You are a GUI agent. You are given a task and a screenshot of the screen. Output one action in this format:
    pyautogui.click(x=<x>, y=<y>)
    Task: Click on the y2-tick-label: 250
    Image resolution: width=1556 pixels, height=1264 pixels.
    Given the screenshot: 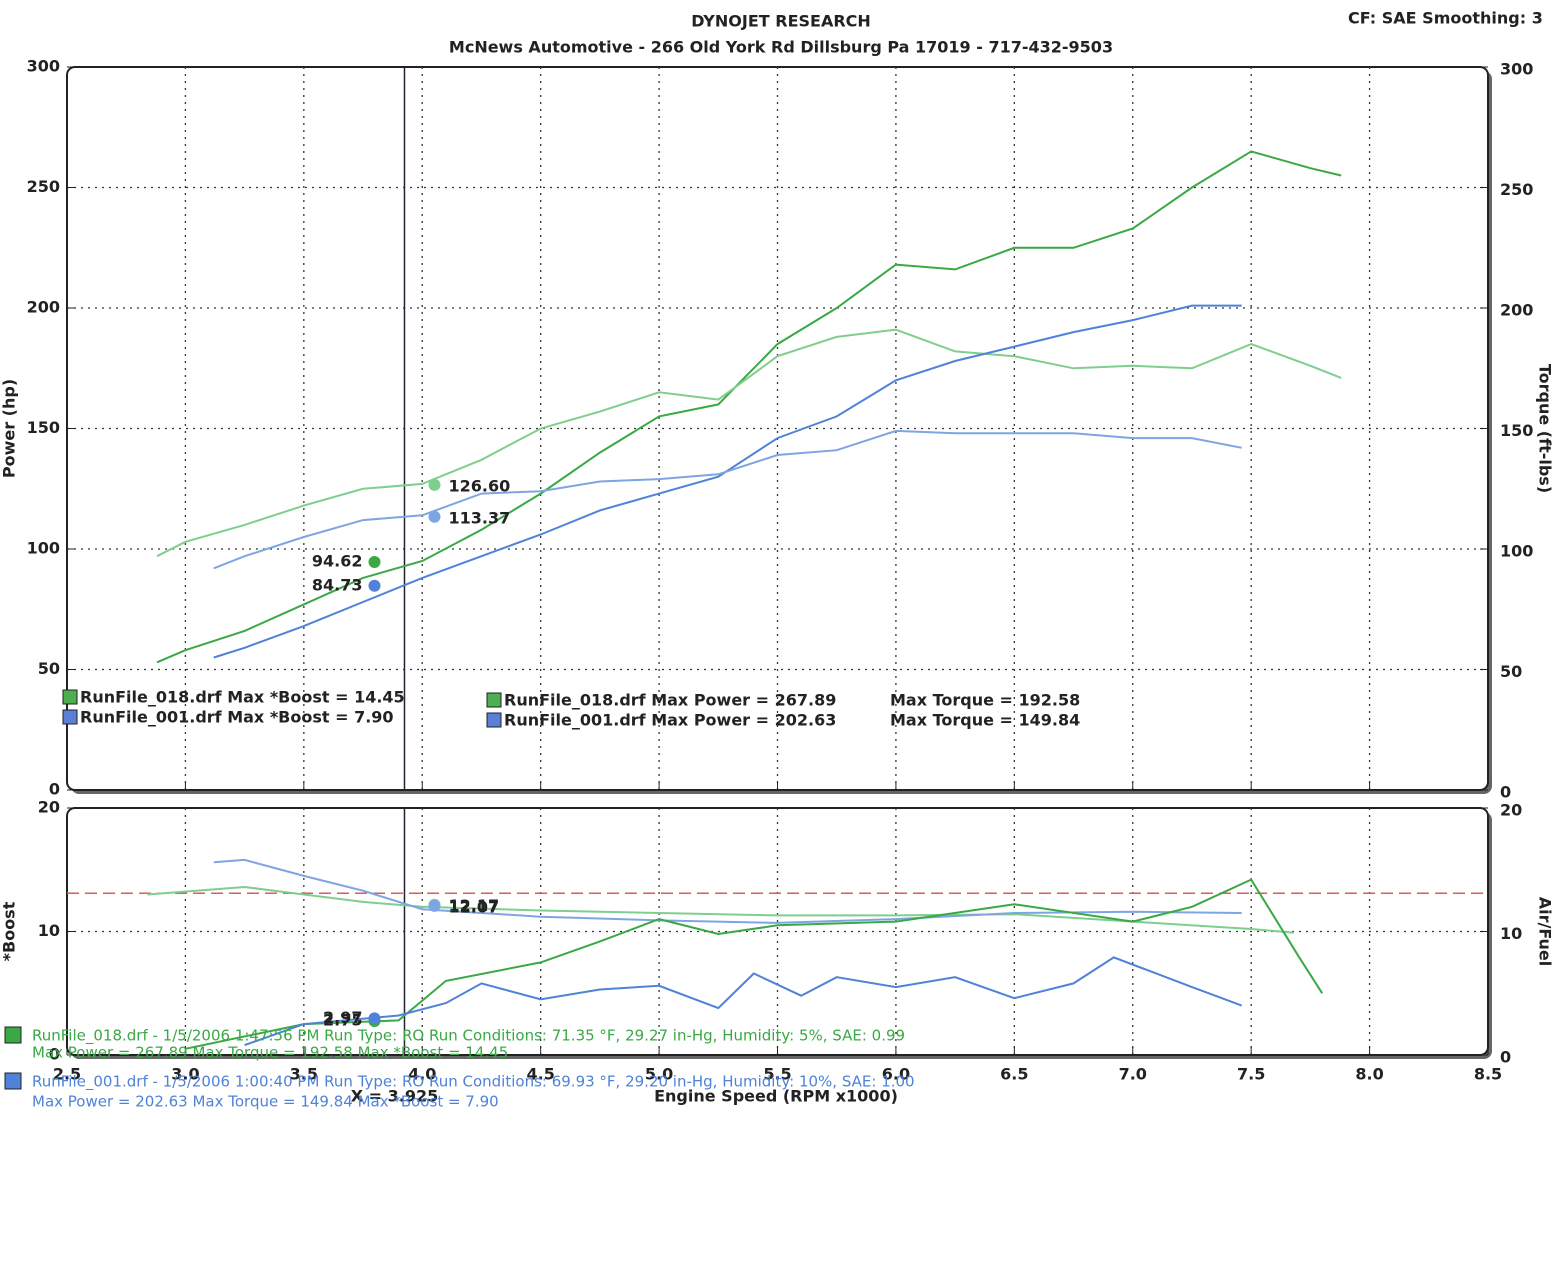 What is the action you would take?
    pyautogui.click(x=1516, y=189)
    